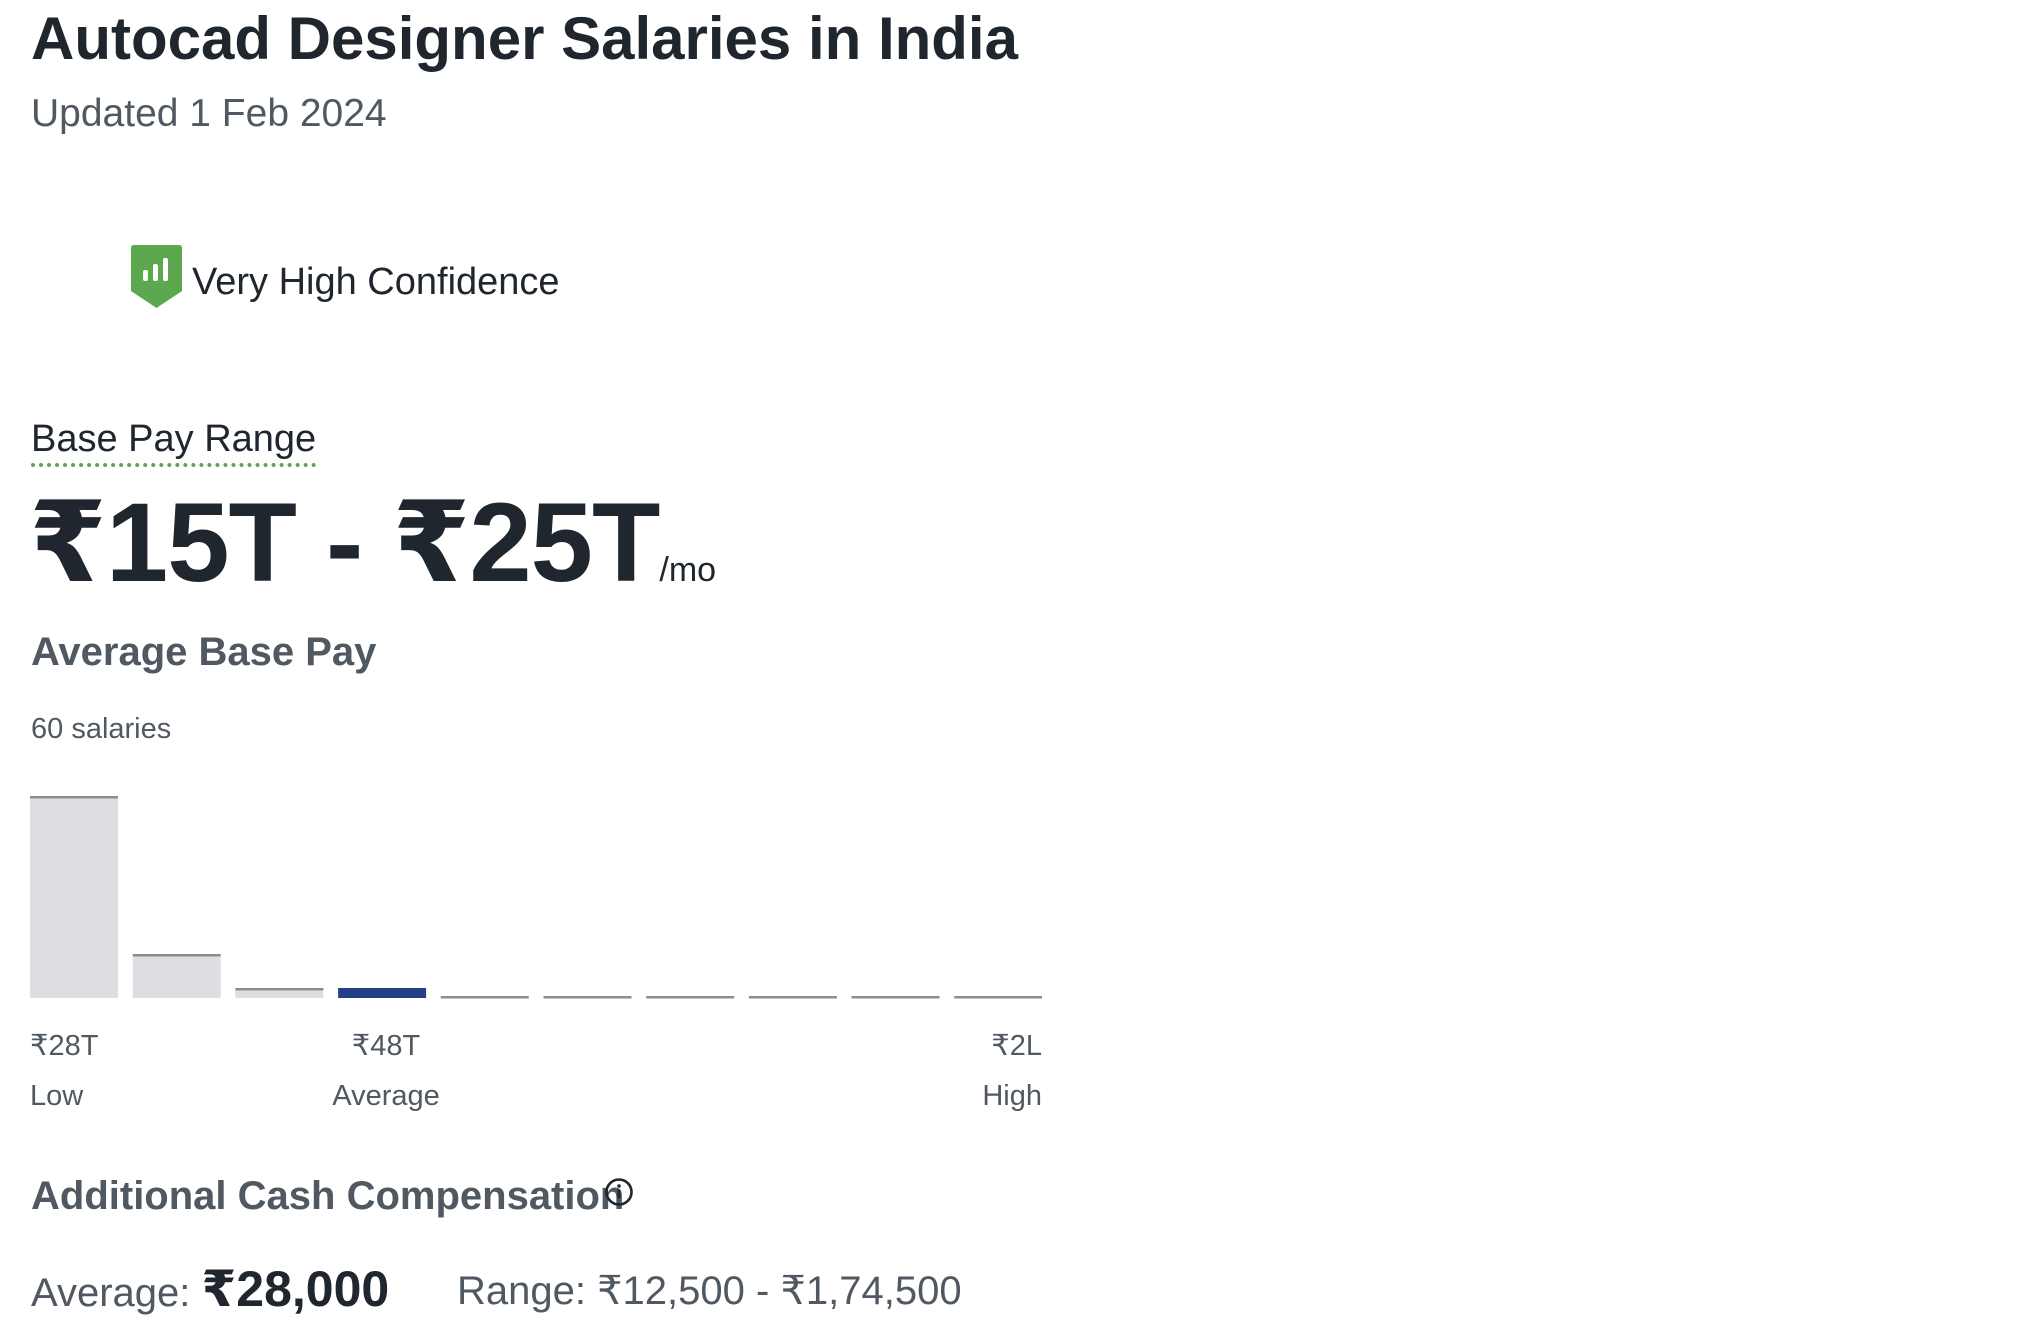 Image resolution: width=2041 pixels, height=1329 pixels. I want to click on average-base-pay-heading: Average Base Pay, so click(204, 652).